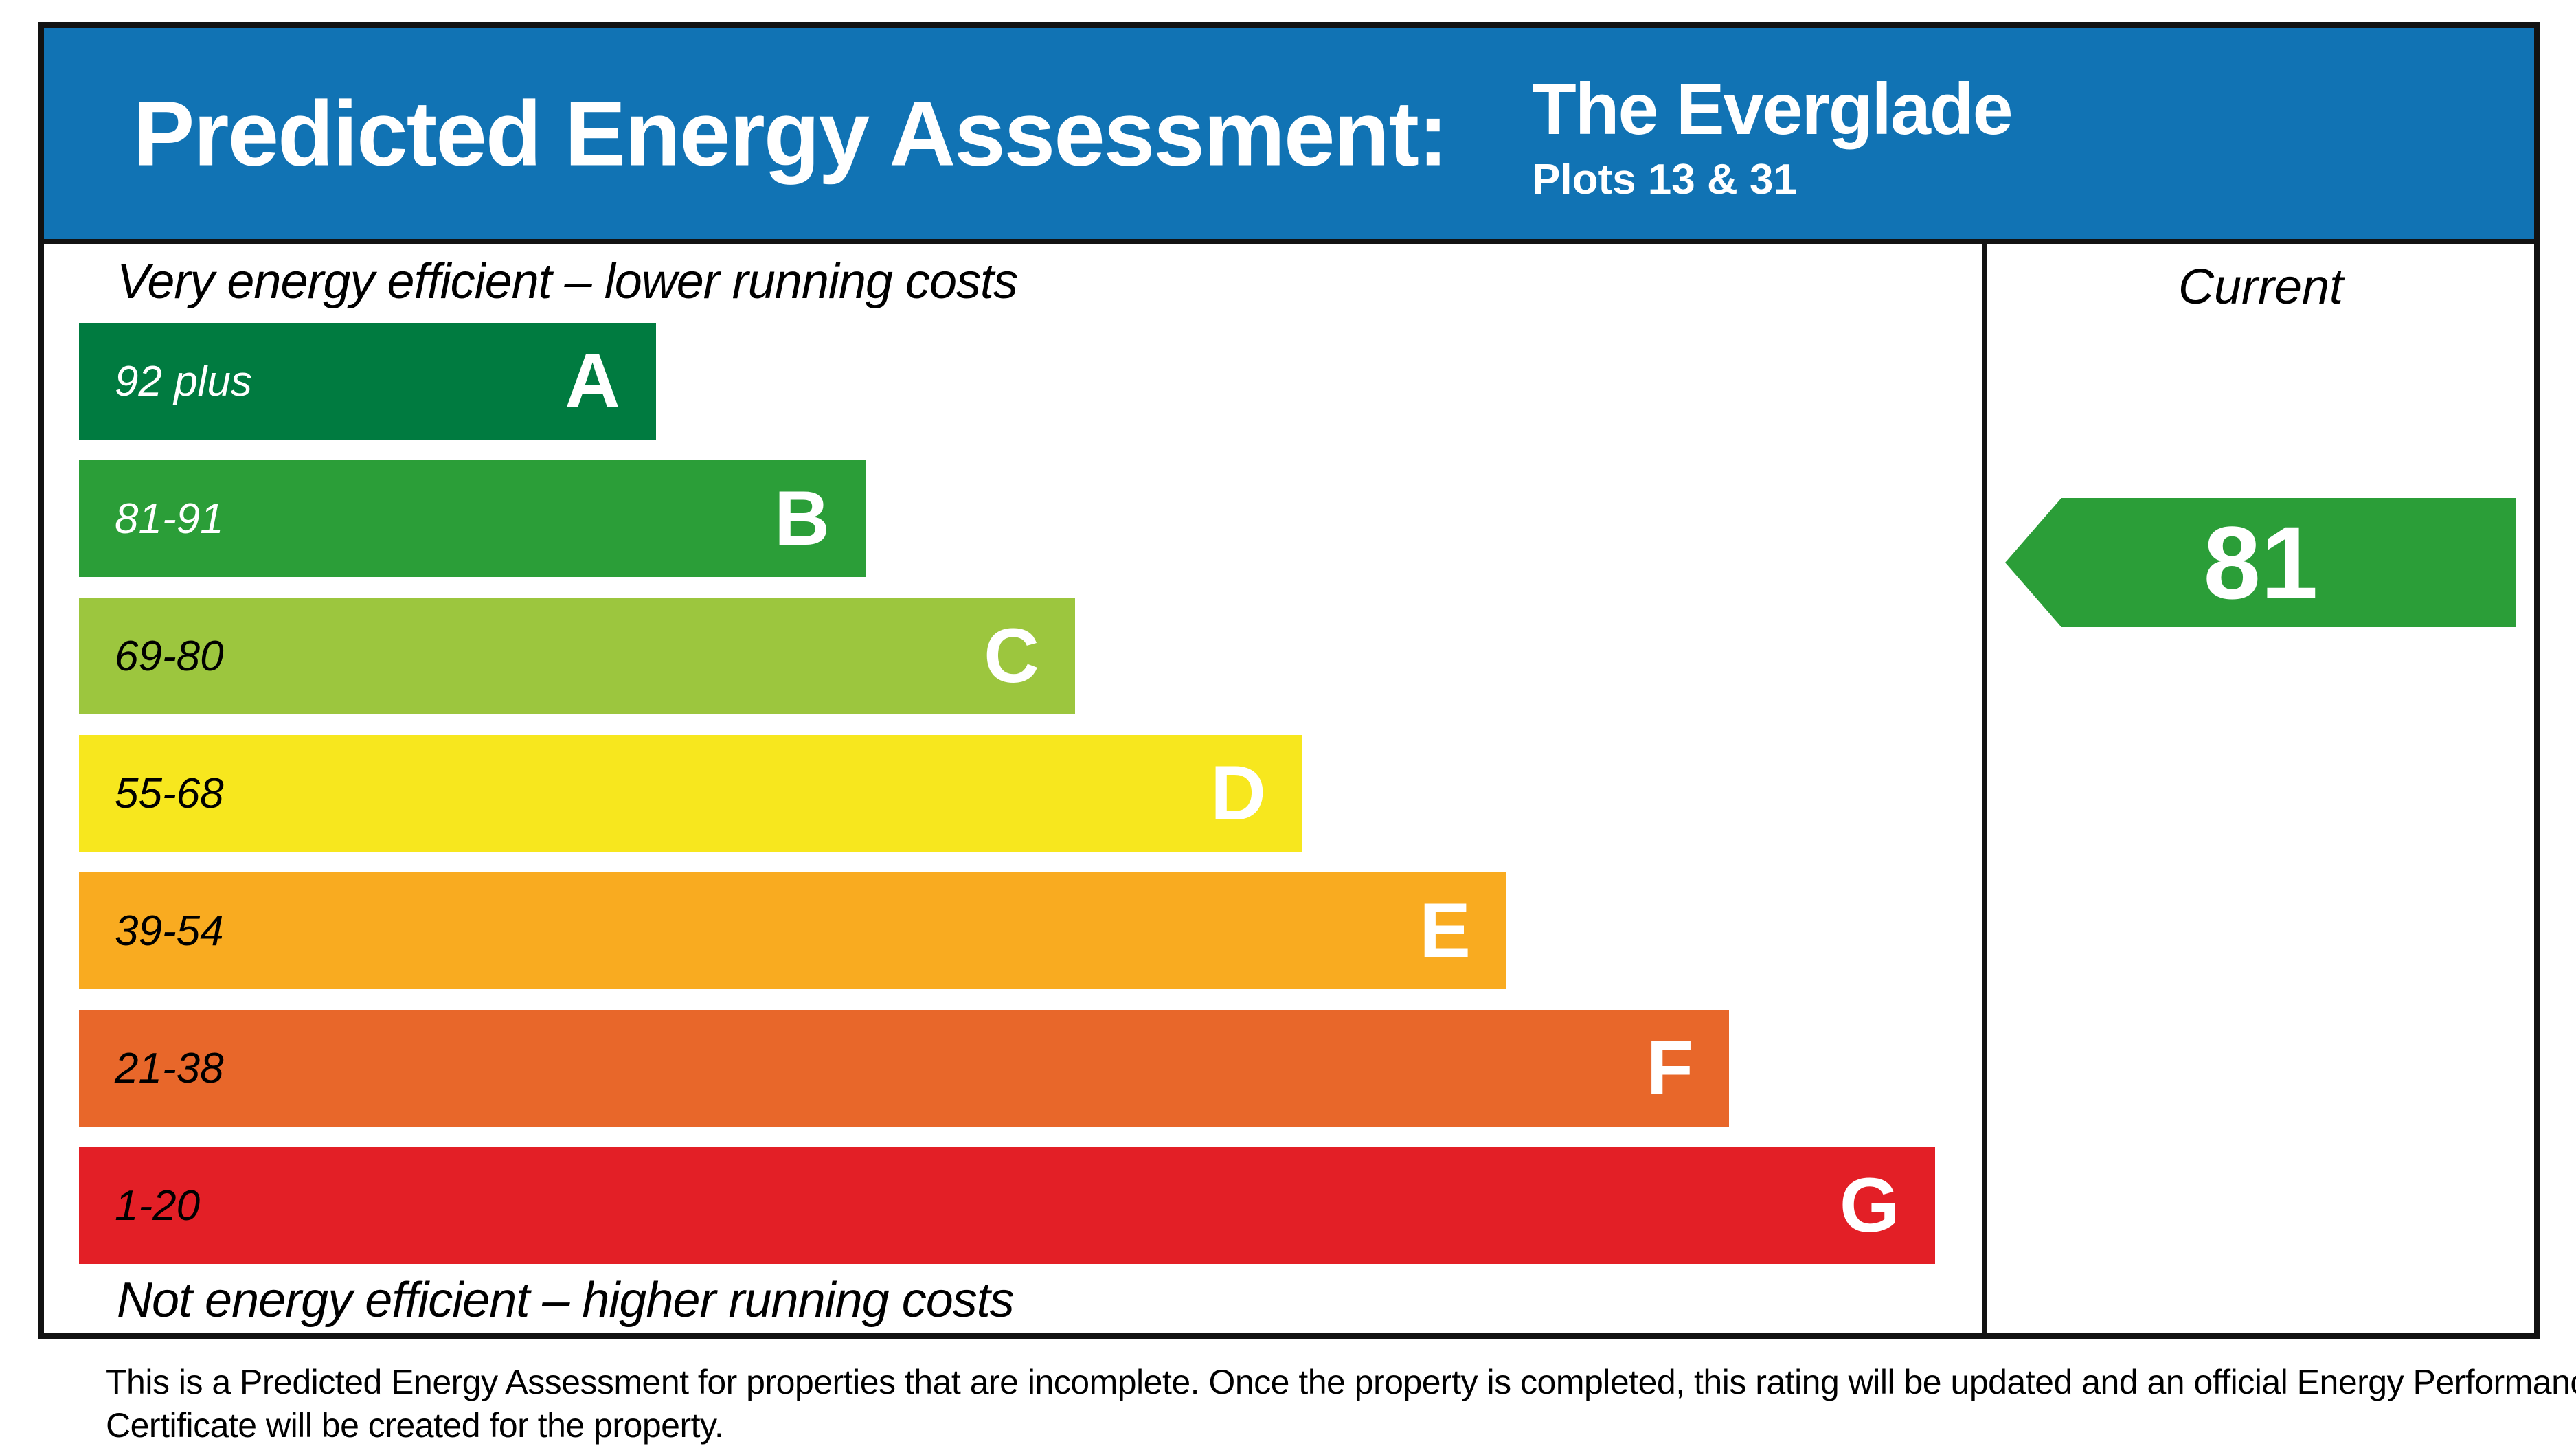 Image resolution: width=2576 pixels, height=1448 pixels. I want to click on band-letter: F, so click(1669, 1068).